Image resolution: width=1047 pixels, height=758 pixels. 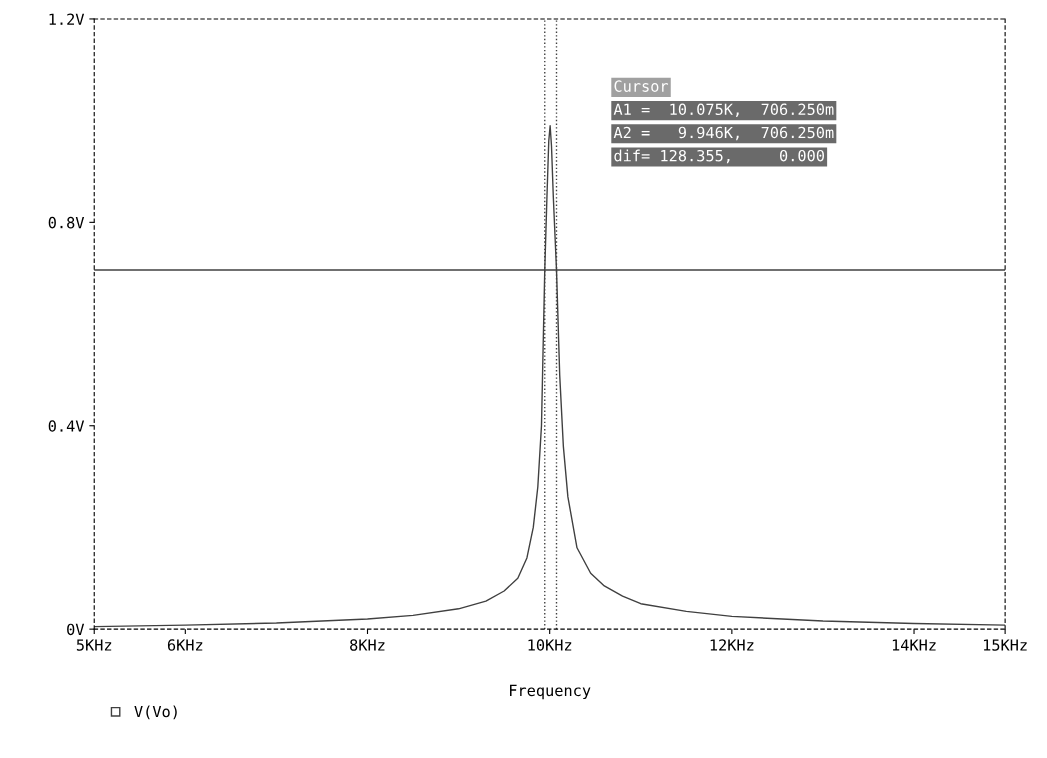 What do you see at coordinates (550, 645) in the screenshot?
I see `x-tick-label: 10KHz` at bounding box center [550, 645].